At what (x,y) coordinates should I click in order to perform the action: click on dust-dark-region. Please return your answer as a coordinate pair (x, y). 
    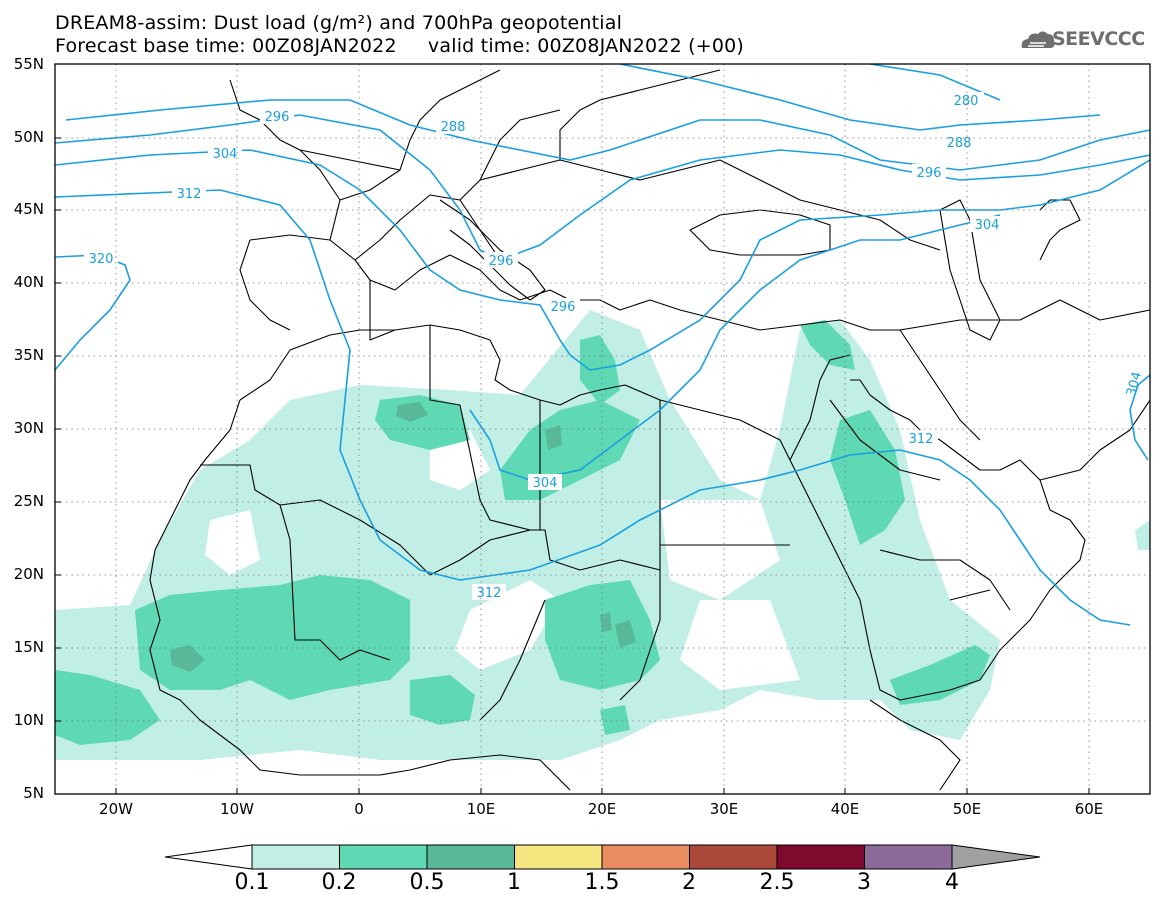
    Looking at the image, I should click on (403, 537).